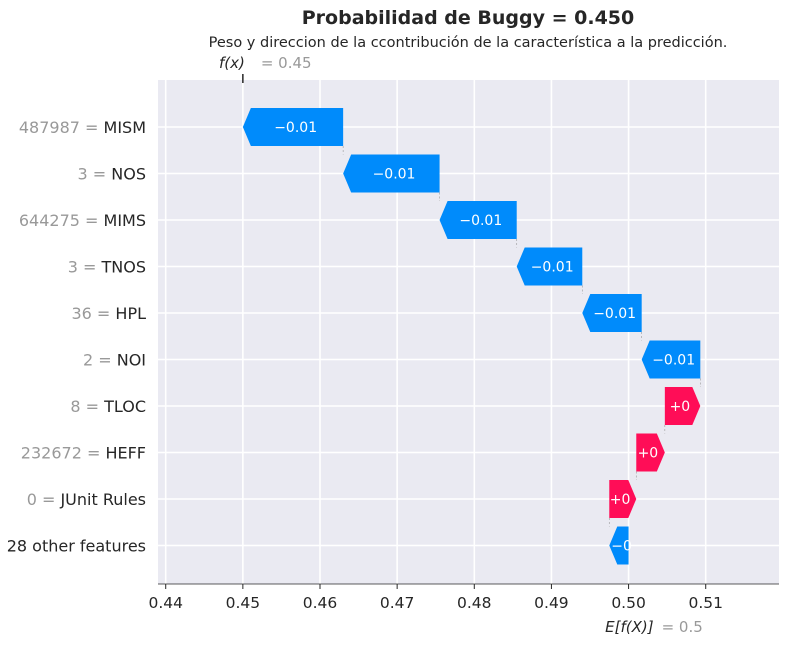 The width and height of the screenshot is (789, 646). What do you see at coordinates (397, 603) in the screenshot?
I see `x-tick-label: 0.47` at bounding box center [397, 603].